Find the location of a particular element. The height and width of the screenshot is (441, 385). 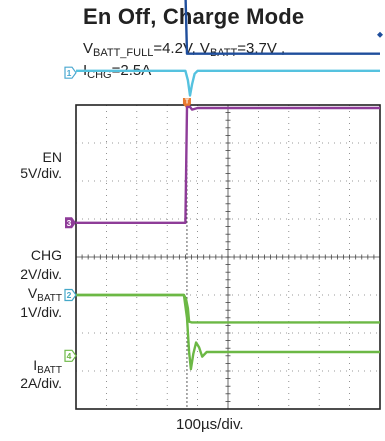

ibatt-channel-scale: 2A/div. is located at coordinates (41, 383).